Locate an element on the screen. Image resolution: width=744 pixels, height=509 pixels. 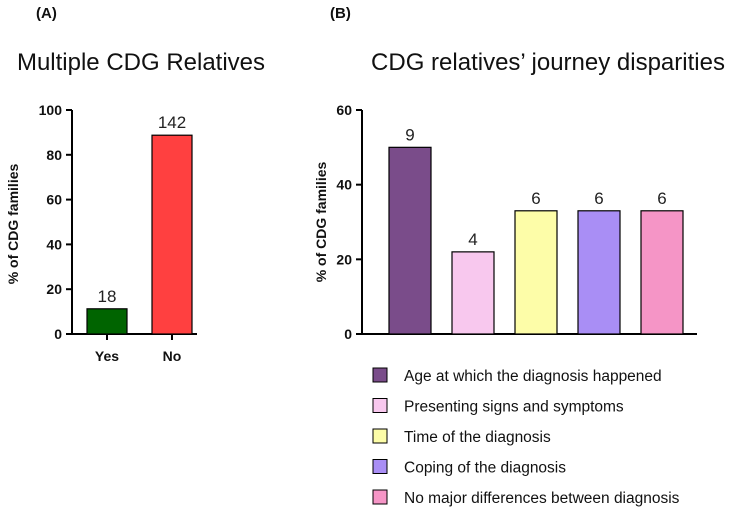
legend-entry-label: Age at which the diagnosis happened is located at coordinates (533, 376).